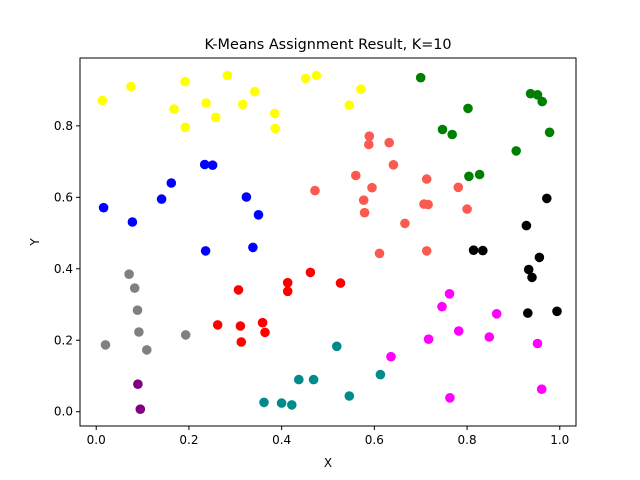 The height and width of the screenshot is (480, 640). I want to click on x-tick-label-3: 0.6, so click(374, 440).